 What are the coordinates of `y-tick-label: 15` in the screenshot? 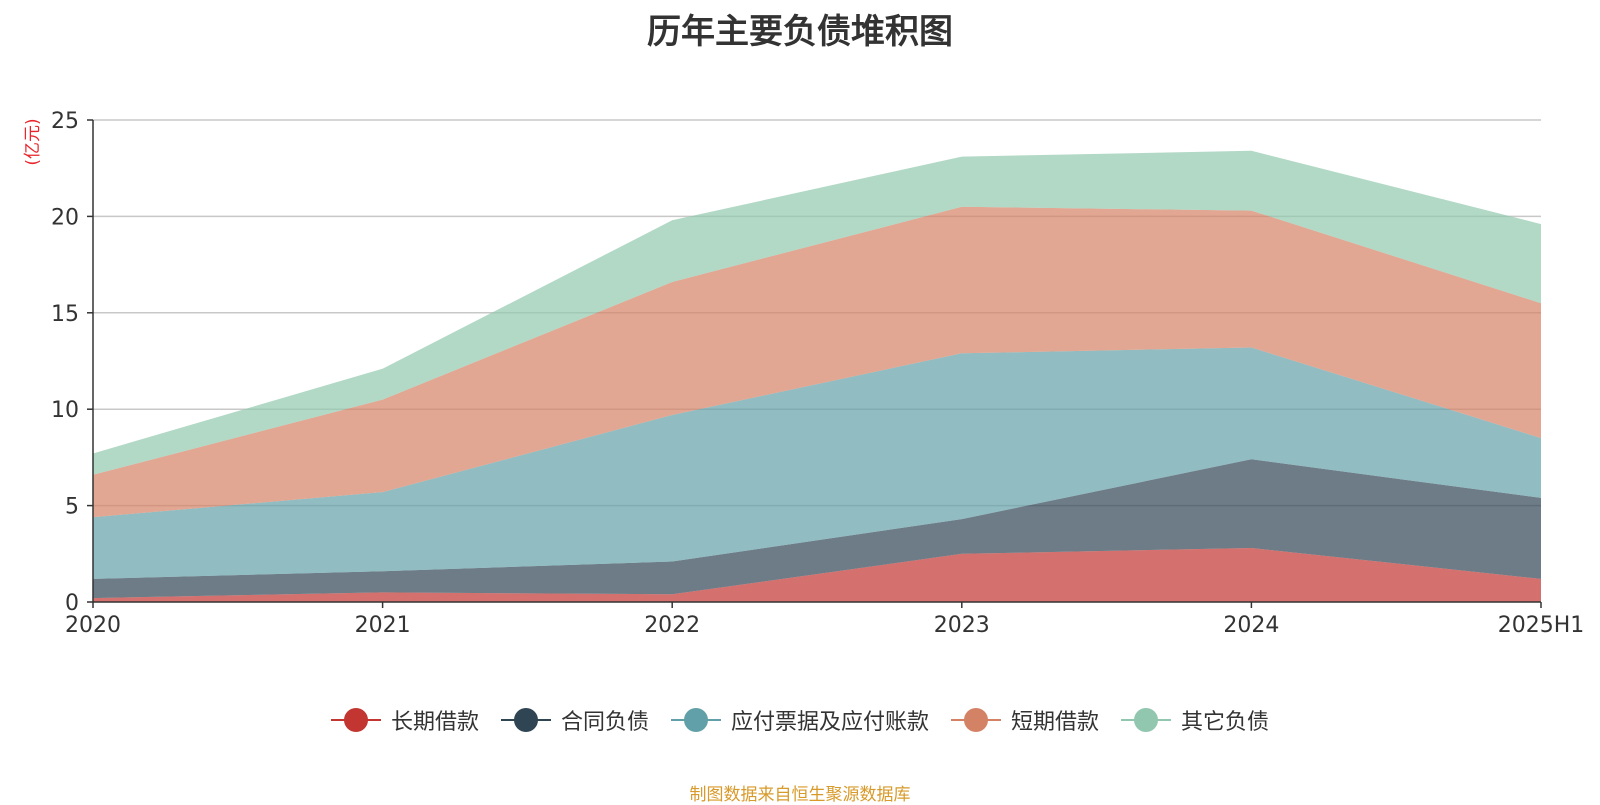 It's located at (65, 314).